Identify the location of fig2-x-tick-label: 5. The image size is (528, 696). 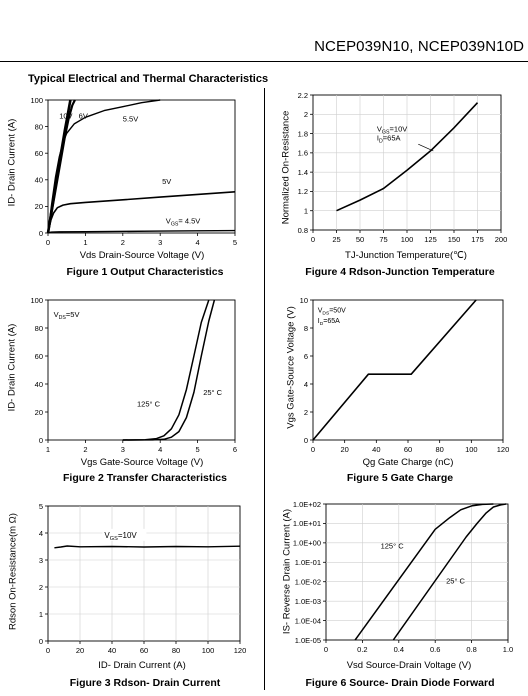
(198, 449).